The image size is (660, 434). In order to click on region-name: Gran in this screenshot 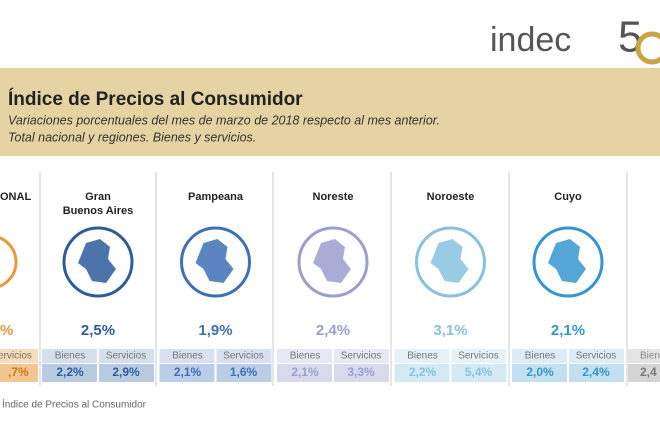, I will do `click(98, 197)`.